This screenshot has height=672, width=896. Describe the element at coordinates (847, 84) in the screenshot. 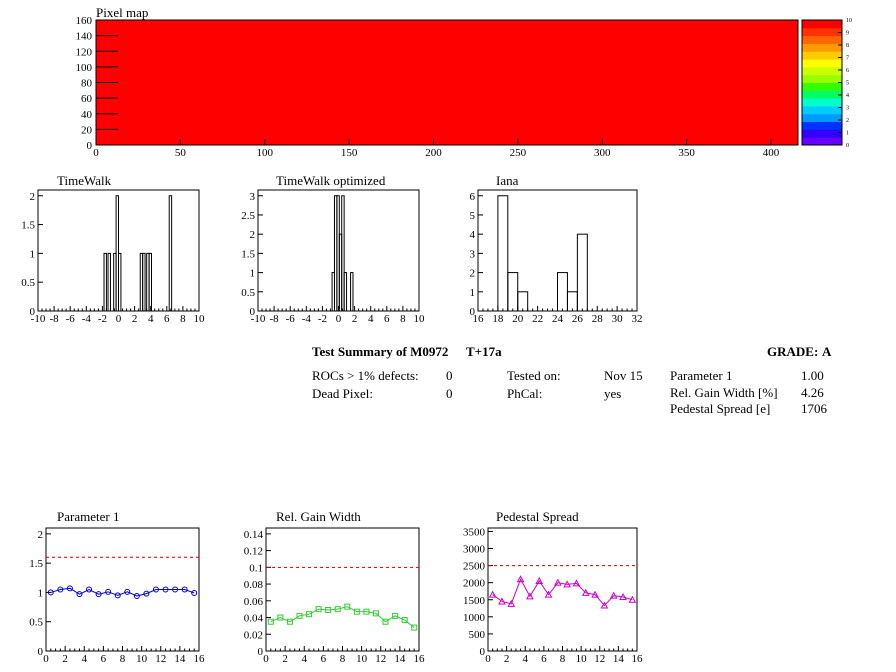

I see `palette-tick-label: 5` at that location.